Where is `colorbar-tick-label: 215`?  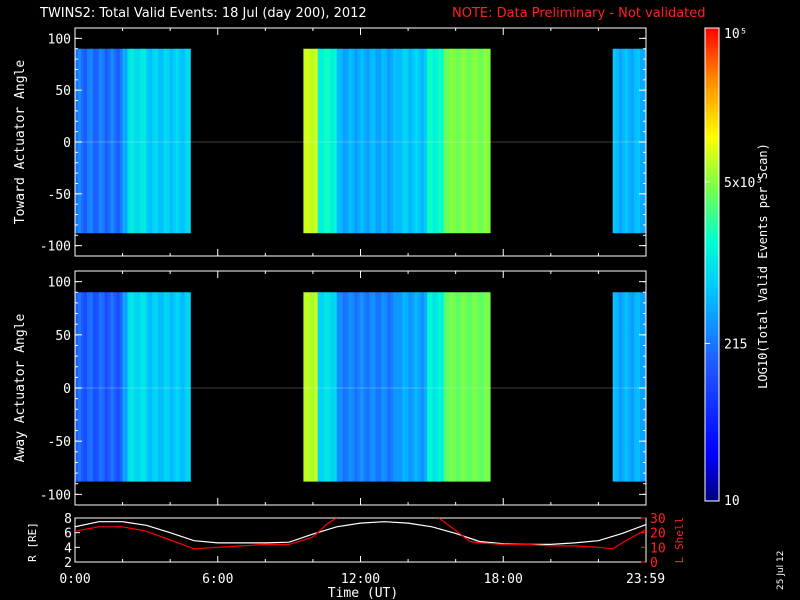 colorbar-tick-label: 215 is located at coordinates (735, 344).